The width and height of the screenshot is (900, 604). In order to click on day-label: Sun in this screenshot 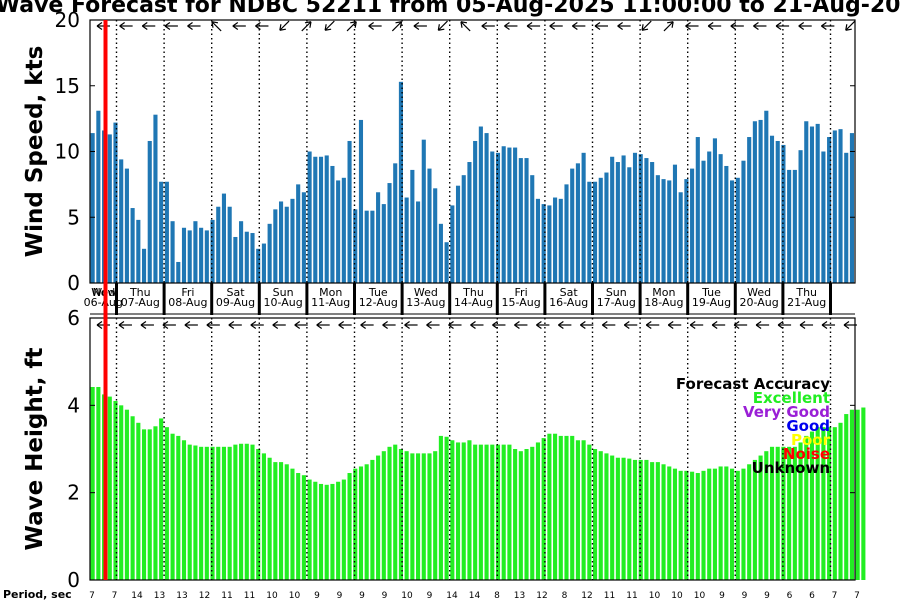, I will do `click(283, 292)`.